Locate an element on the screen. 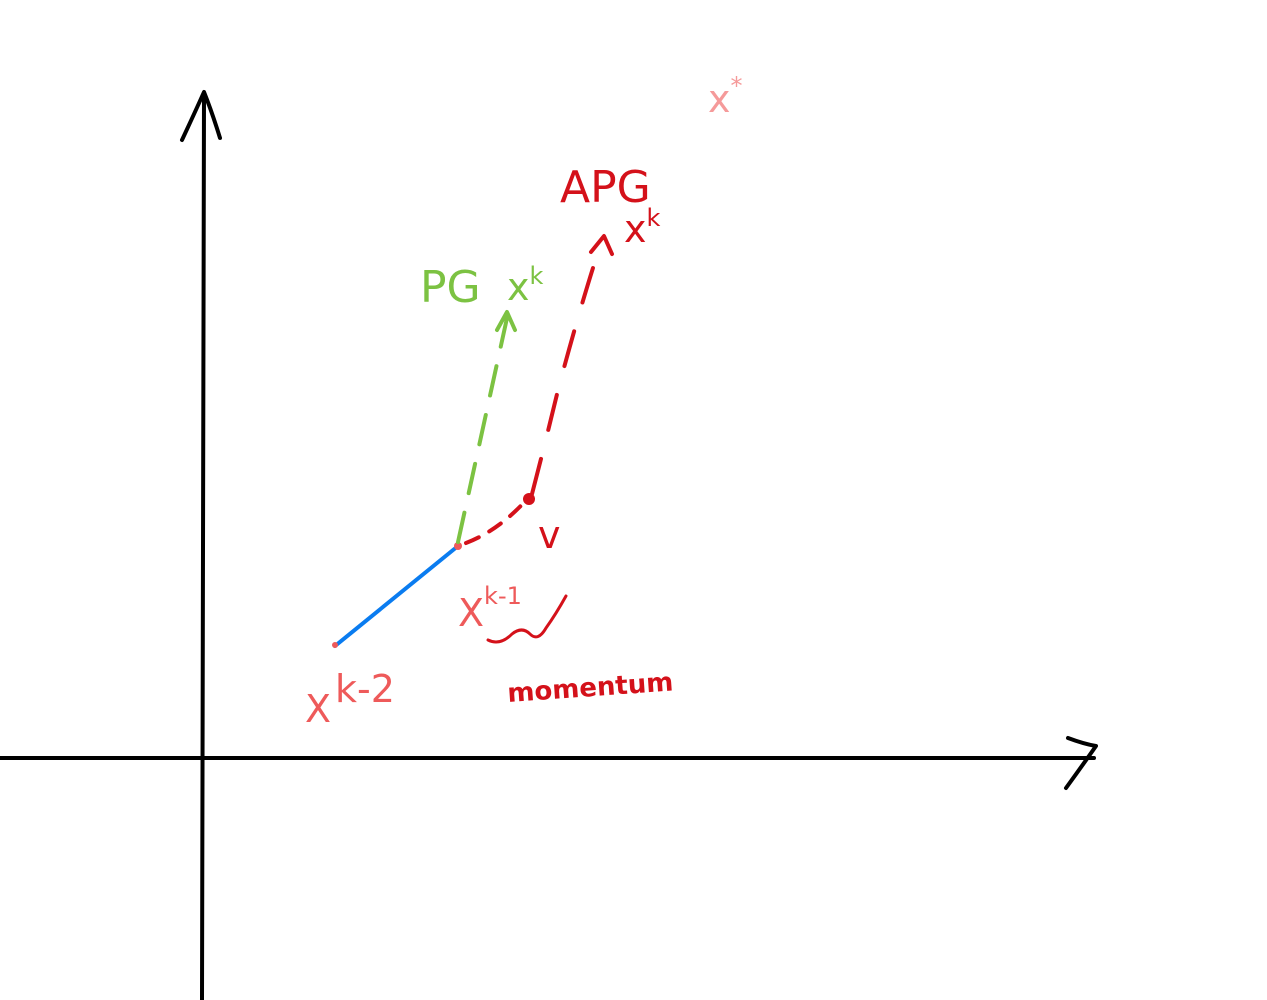  apg-xk-label: xk is located at coordinates (642, 227).